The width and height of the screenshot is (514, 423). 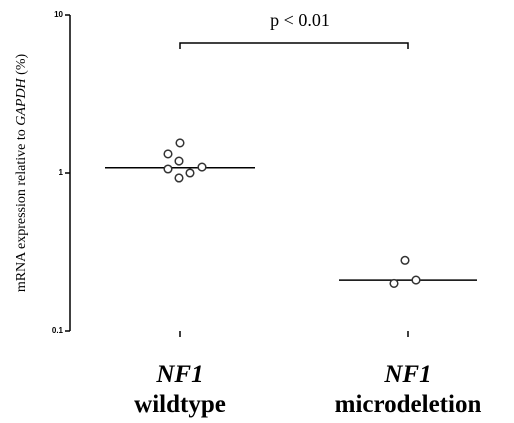 I want to click on annotation: p < 0.01, so click(x=300, y=20).